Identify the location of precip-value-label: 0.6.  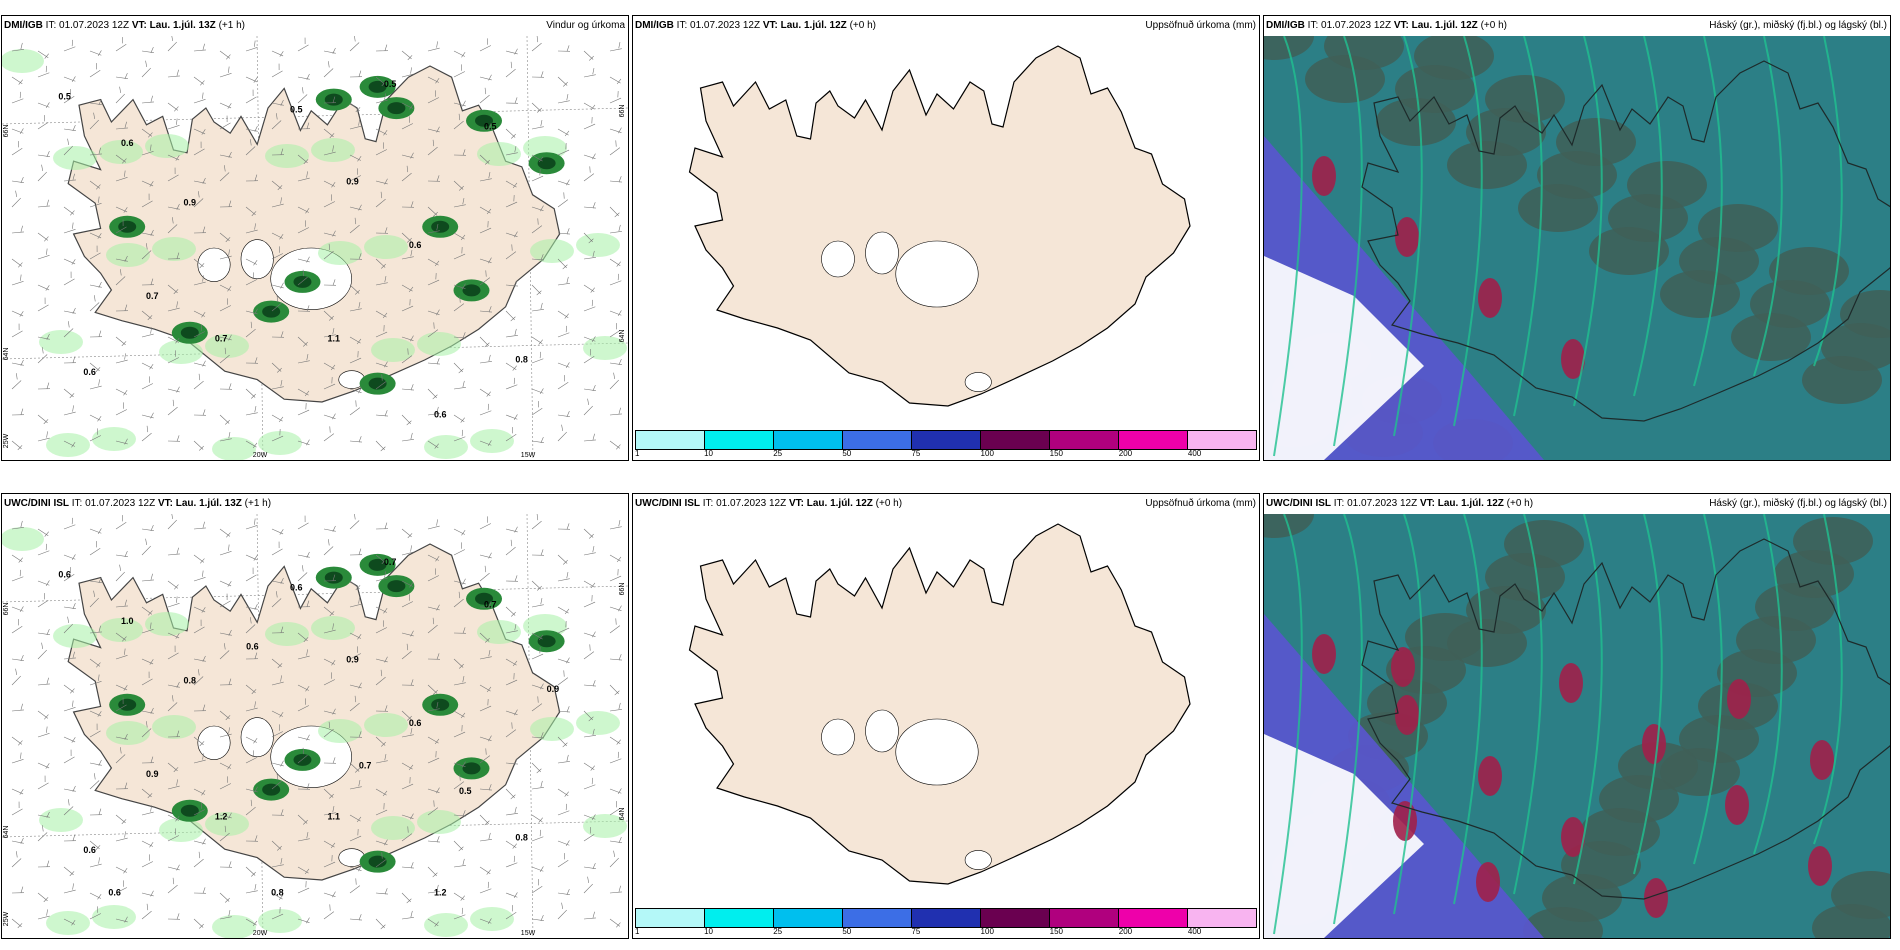
(89, 850).